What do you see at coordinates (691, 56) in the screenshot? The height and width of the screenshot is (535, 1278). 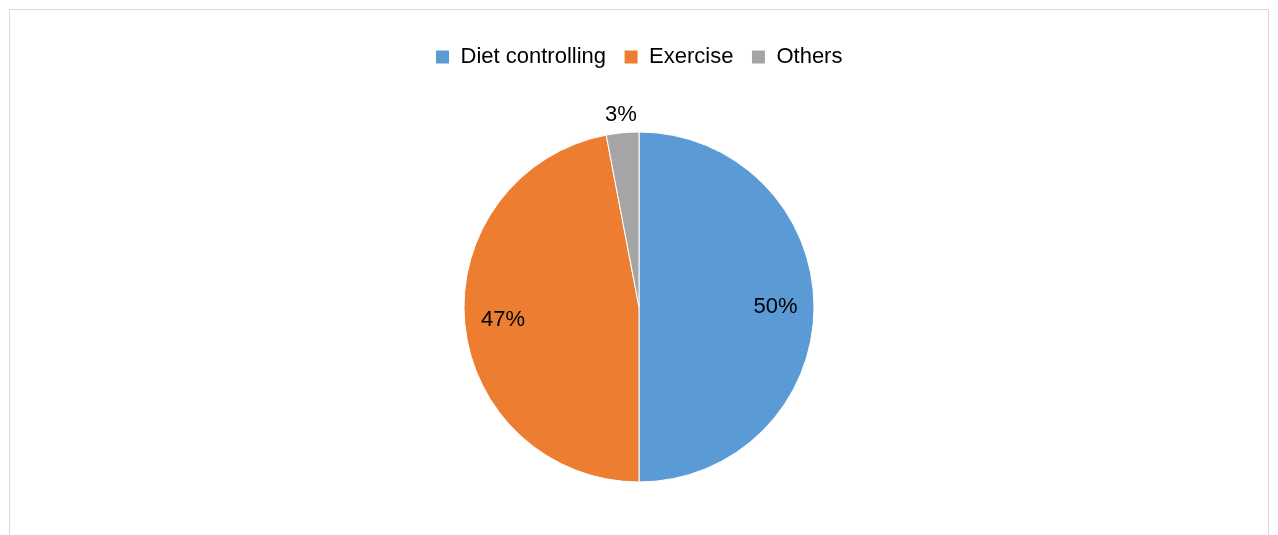 I see `legend-label: Exercise` at bounding box center [691, 56].